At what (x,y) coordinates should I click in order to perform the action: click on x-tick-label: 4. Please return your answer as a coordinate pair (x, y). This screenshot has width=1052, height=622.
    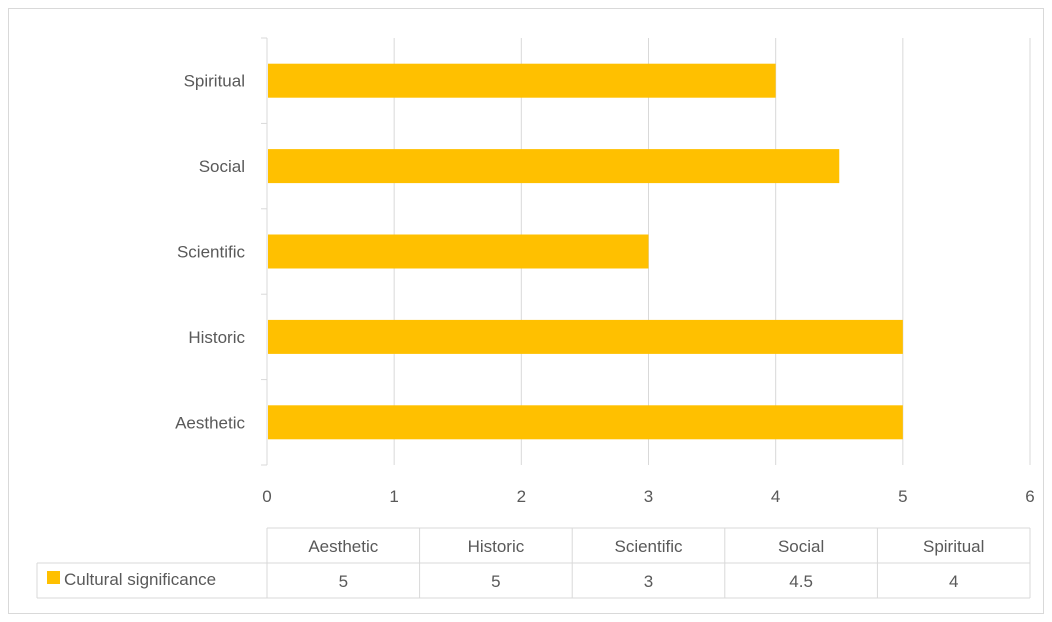
    Looking at the image, I should click on (775, 496).